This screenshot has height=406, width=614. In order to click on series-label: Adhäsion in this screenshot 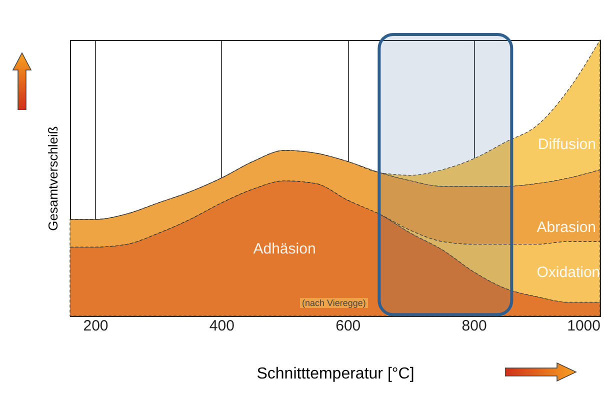, I will do `click(284, 249)`.